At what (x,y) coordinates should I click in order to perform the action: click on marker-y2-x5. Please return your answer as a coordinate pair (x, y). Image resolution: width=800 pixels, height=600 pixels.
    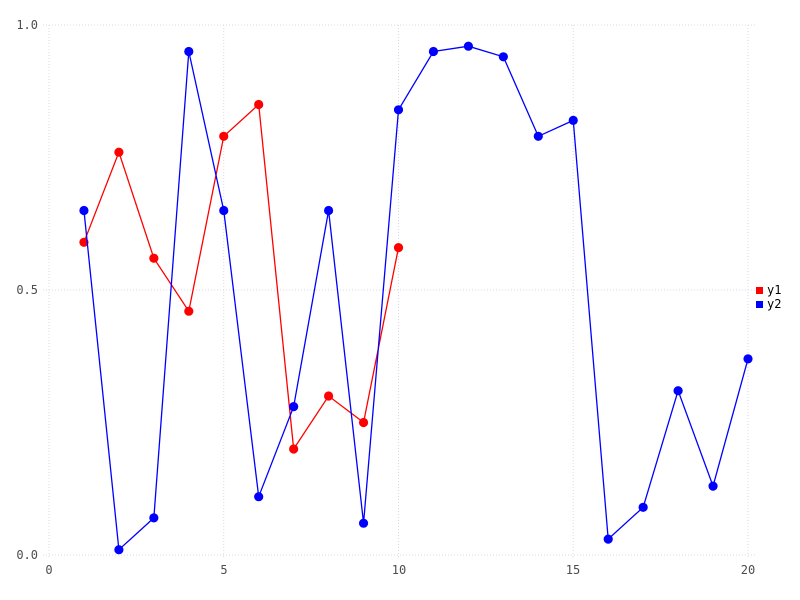
    Looking at the image, I should click on (224, 210).